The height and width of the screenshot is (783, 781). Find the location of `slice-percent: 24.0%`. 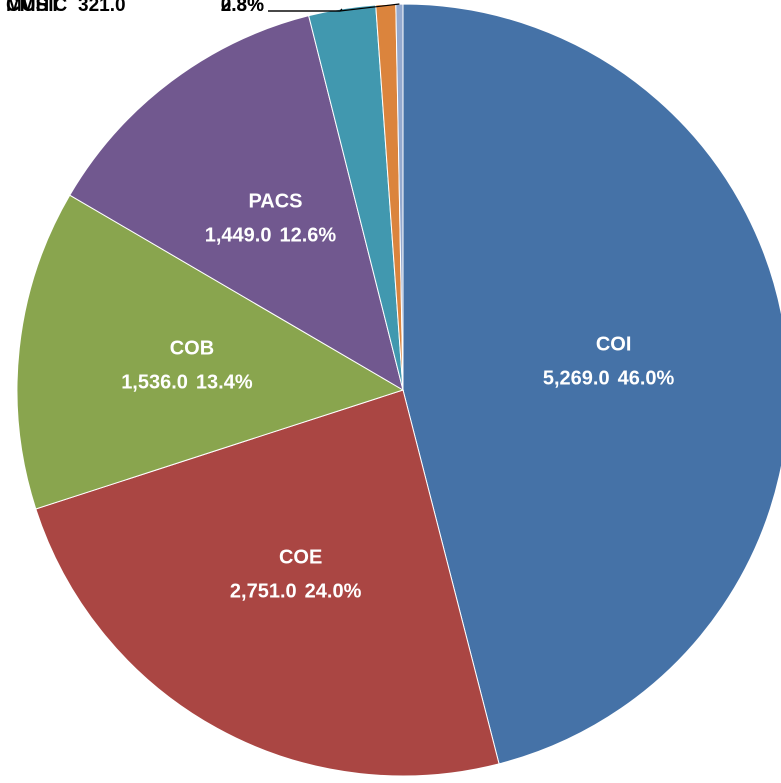

slice-percent: 24.0% is located at coordinates (333, 591).